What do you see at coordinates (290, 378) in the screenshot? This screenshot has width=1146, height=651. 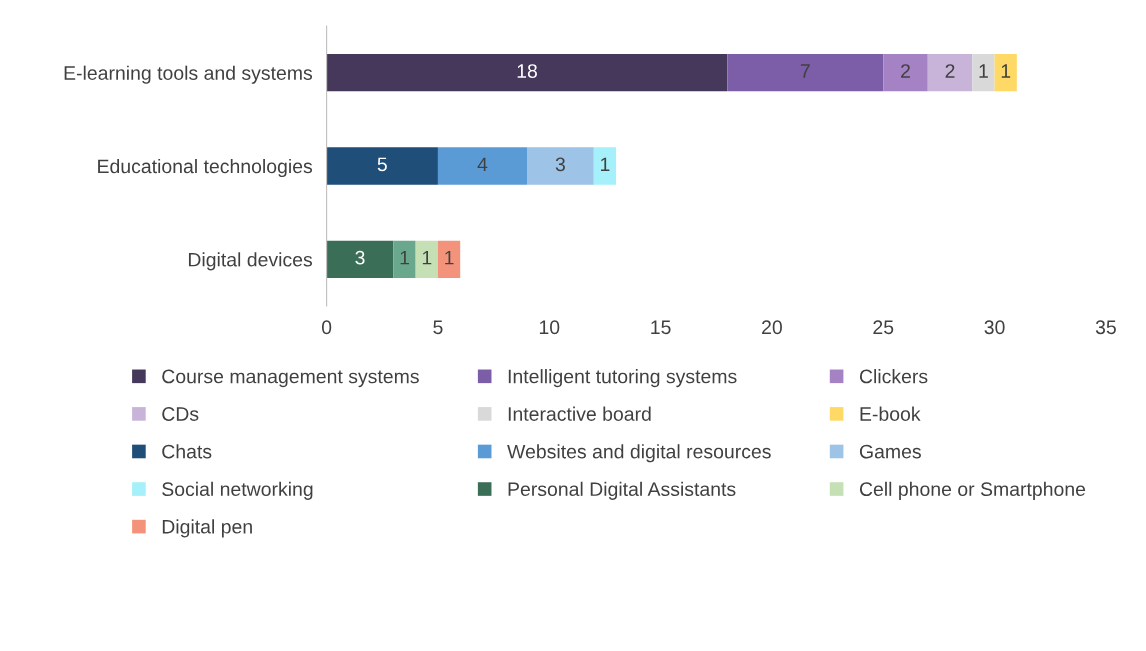 I see `legend-label: Course management systems` at bounding box center [290, 378].